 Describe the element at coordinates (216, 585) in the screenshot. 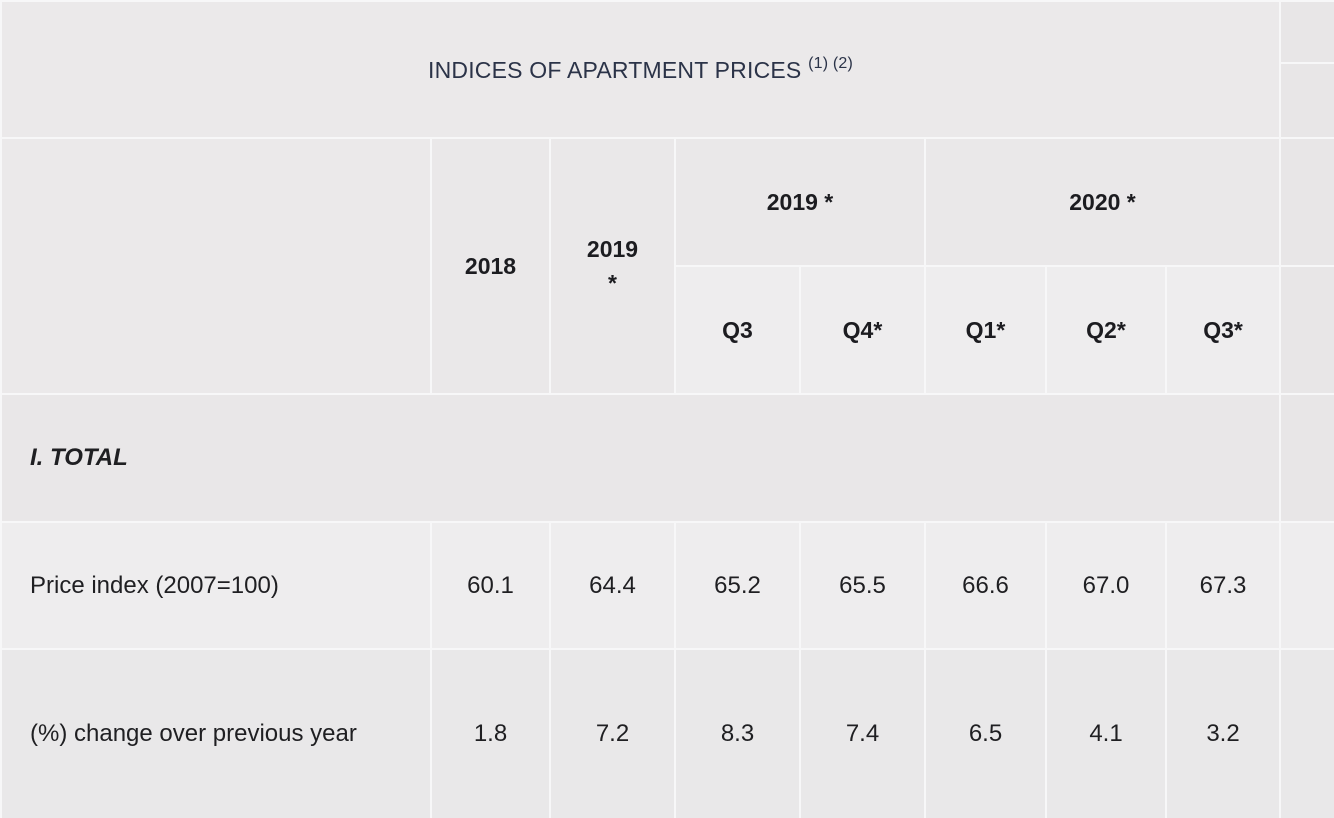

I see `row-label-price-index: Price index (2007=100)` at that location.